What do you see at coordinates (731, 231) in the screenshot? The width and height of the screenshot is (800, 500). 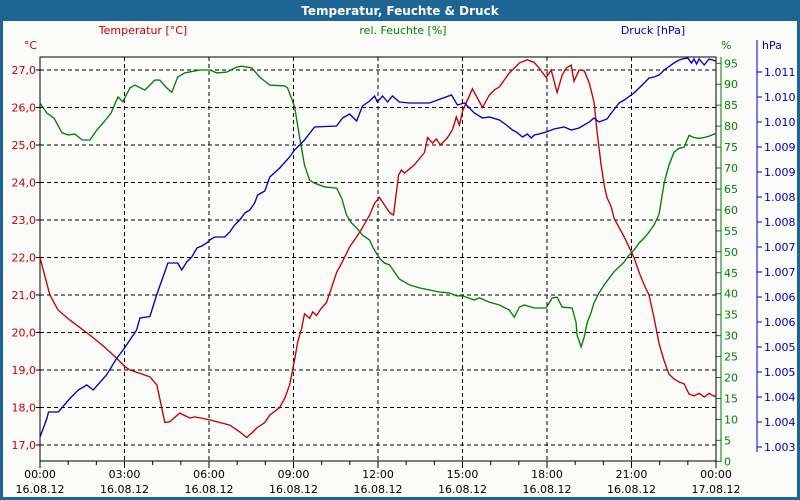 I see `humidity-axis-label: 55` at bounding box center [731, 231].